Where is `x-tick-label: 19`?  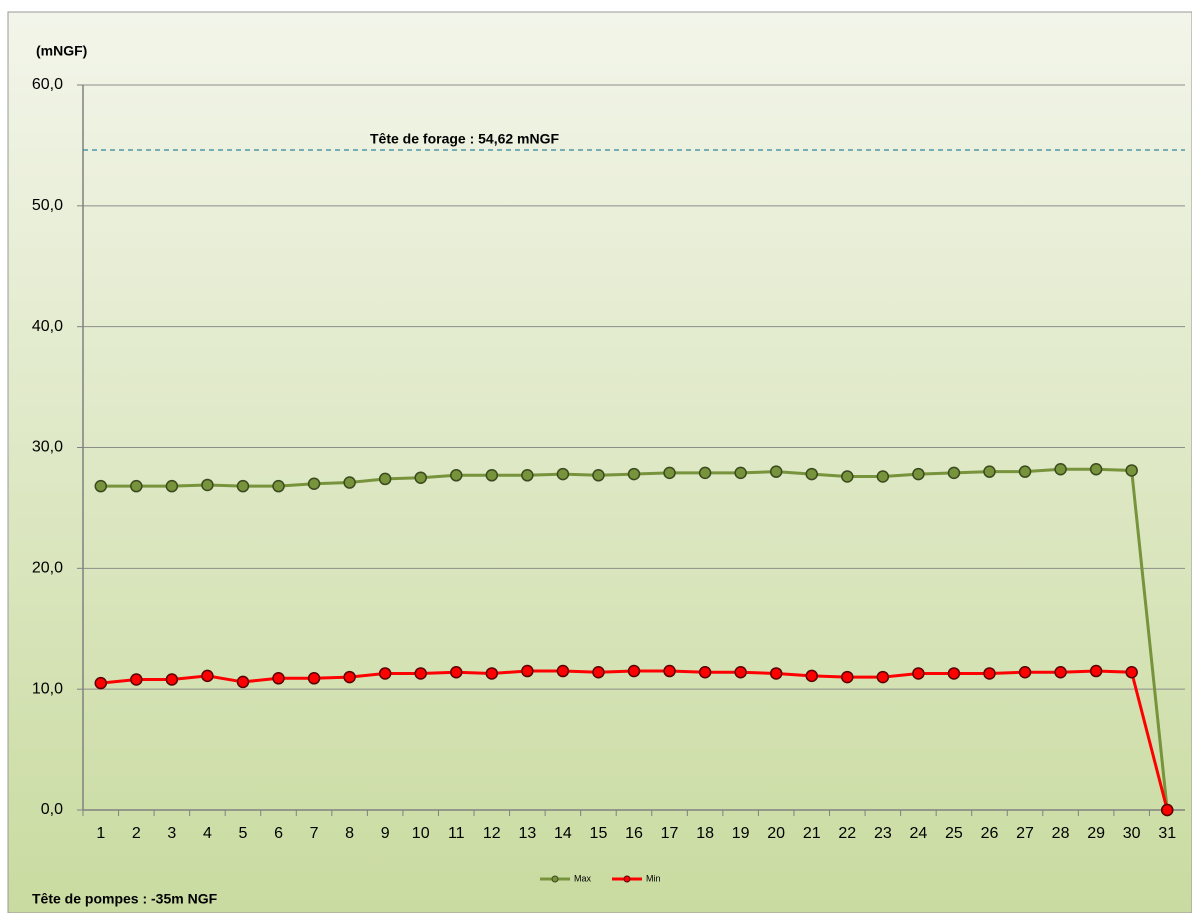
x-tick-label: 19 is located at coordinates (741, 833).